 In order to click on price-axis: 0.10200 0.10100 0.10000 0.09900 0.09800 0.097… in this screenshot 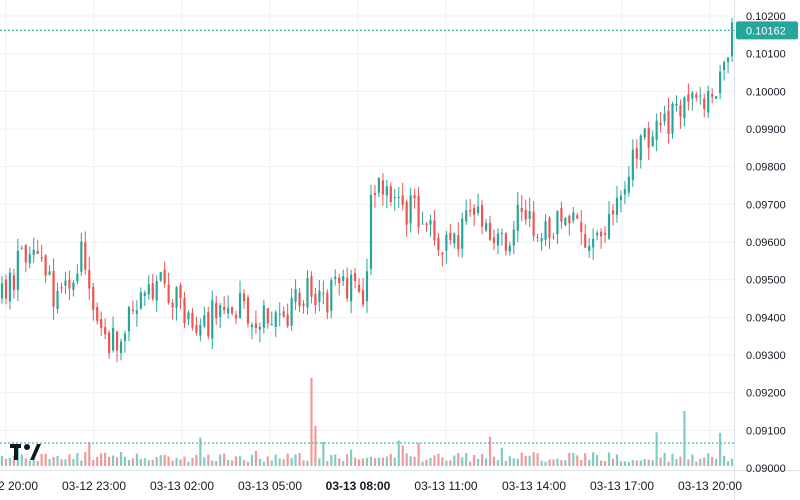, I will do `click(766, 243)`.